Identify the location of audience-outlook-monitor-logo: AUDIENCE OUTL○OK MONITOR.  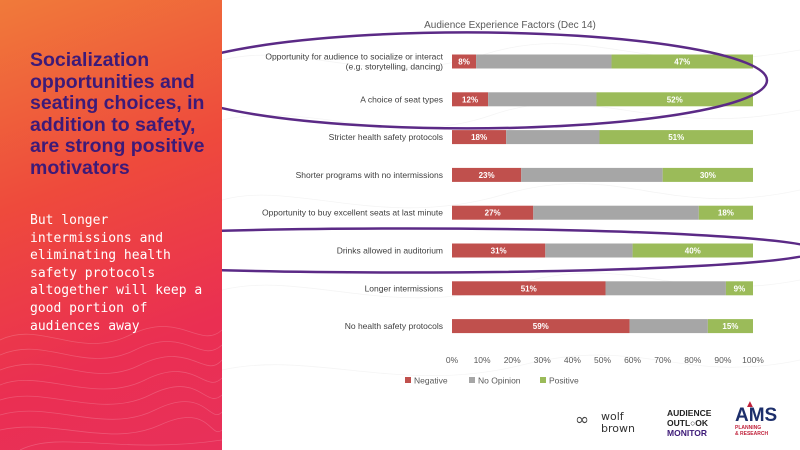
(697, 423).